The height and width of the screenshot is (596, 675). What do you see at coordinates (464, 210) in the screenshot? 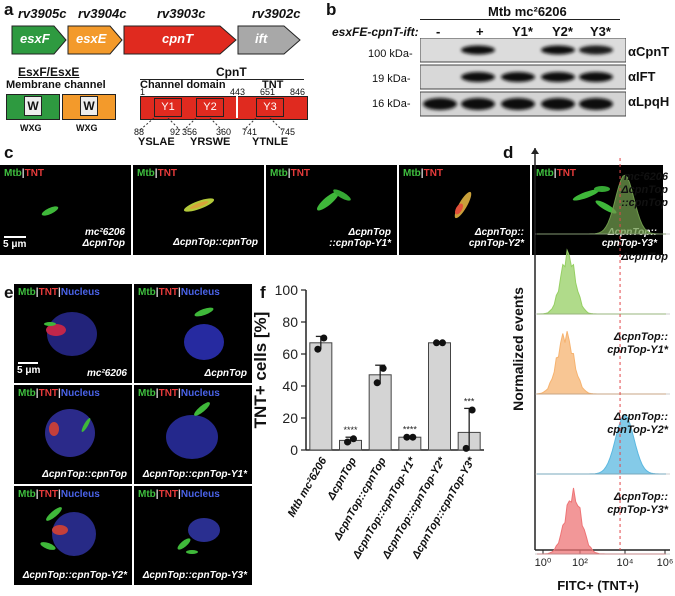
I see `micro-c4: Mtb|TNT ΔcpnTop:: cpnTop-Y2*` at bounding box center [464, 210].